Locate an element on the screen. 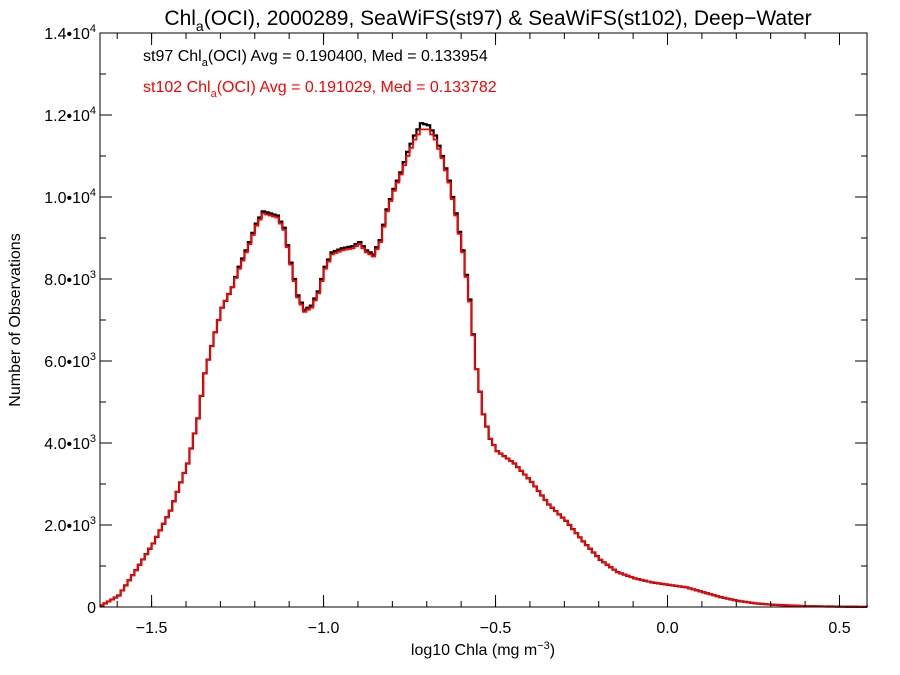 The image size is (900, 675). x-axis-label-close: ) is located at coordinates (552, 650).